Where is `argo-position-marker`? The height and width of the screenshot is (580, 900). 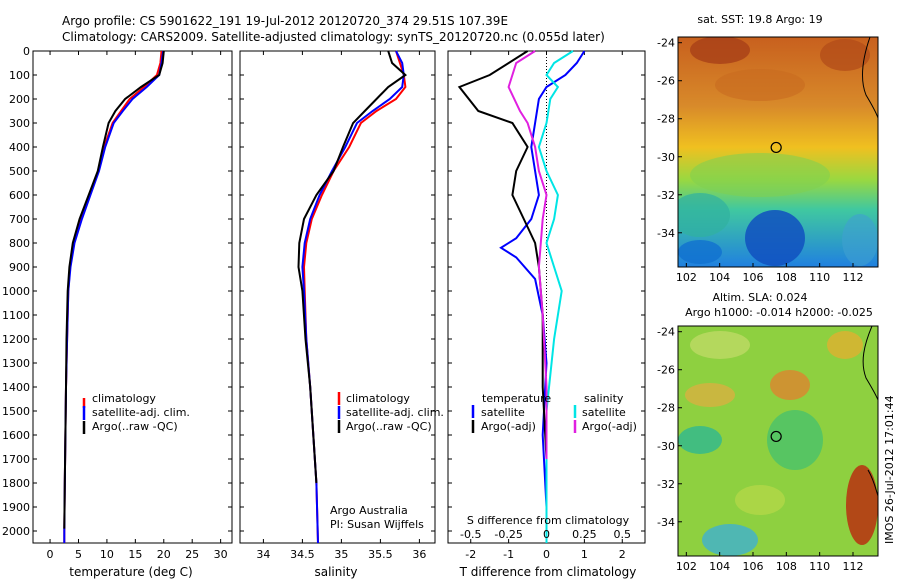
argo-position-marker is located at coordinates (776, 147).